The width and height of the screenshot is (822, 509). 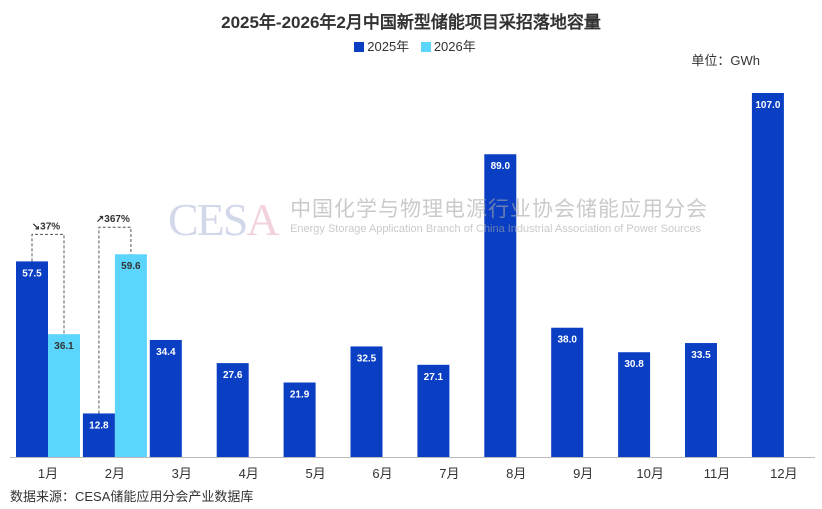 I want to click on data-label: 57.5, so click(x=32, y=273).